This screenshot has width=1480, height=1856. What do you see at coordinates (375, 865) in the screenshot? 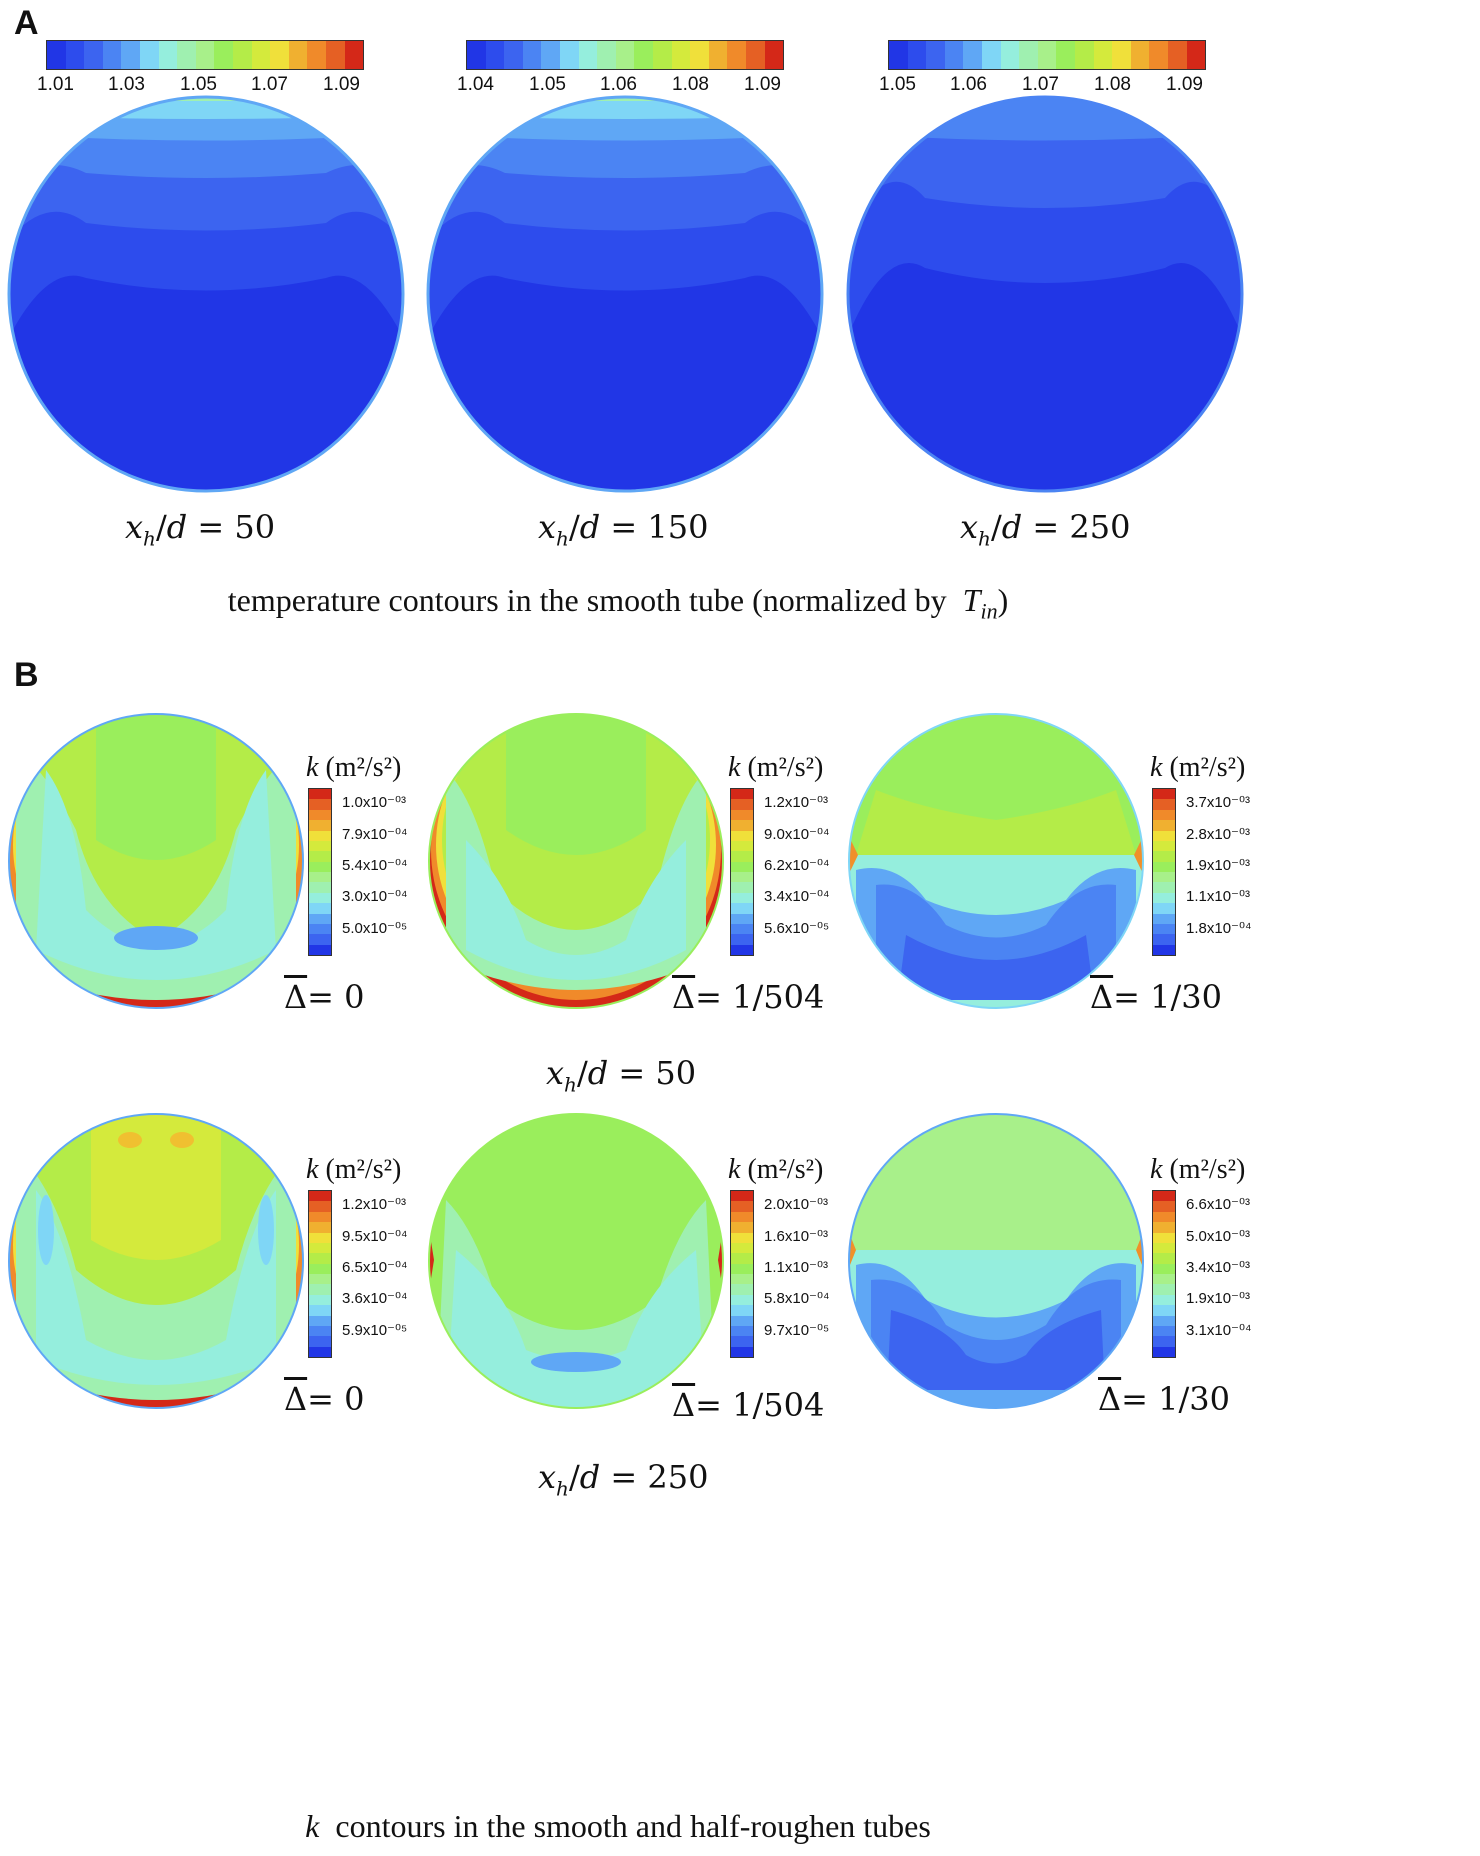
I see `tick-label: 5.4x10⁻⁰⁴` at bounding box center [375, 865].